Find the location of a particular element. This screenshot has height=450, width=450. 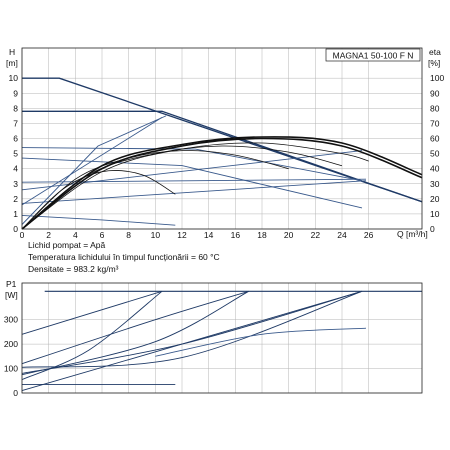

y-tick-label-left: 3 is located at coordinates (15, 184).